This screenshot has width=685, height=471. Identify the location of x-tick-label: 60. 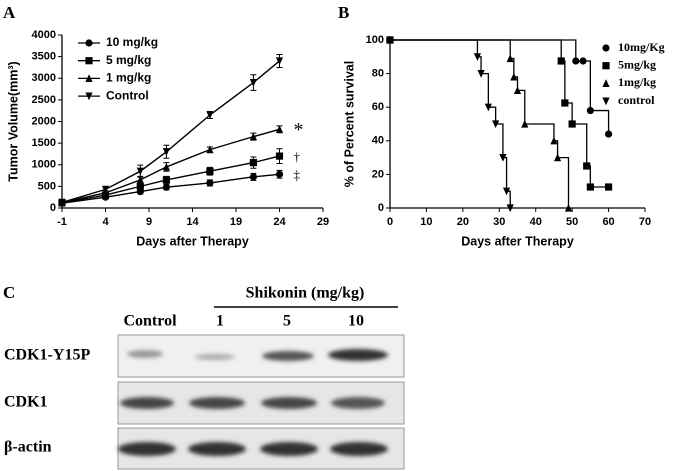
(608, 222).